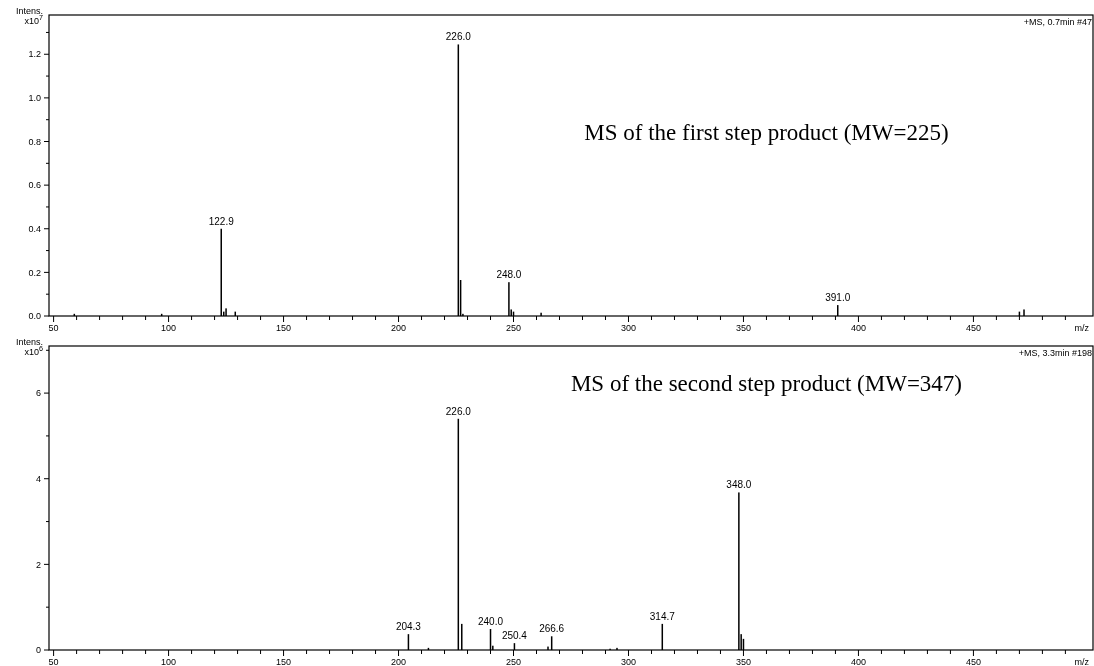 Image resolution: width=1094 pixels, height=666 pixels. What do you see at coordinates (491, 622) in the screenshot?
I see `annotation: 240.0` at bounding box center [491, 622].